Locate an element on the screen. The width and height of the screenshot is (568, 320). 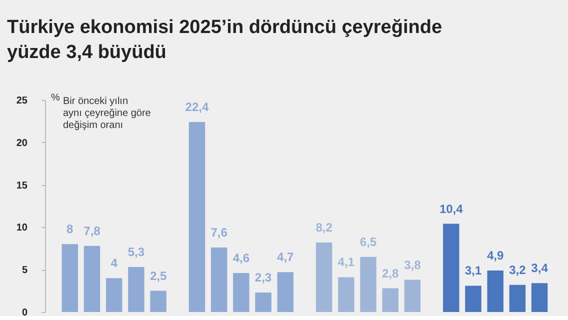
data-label: 6,5 is located at coordinates (368, 241).